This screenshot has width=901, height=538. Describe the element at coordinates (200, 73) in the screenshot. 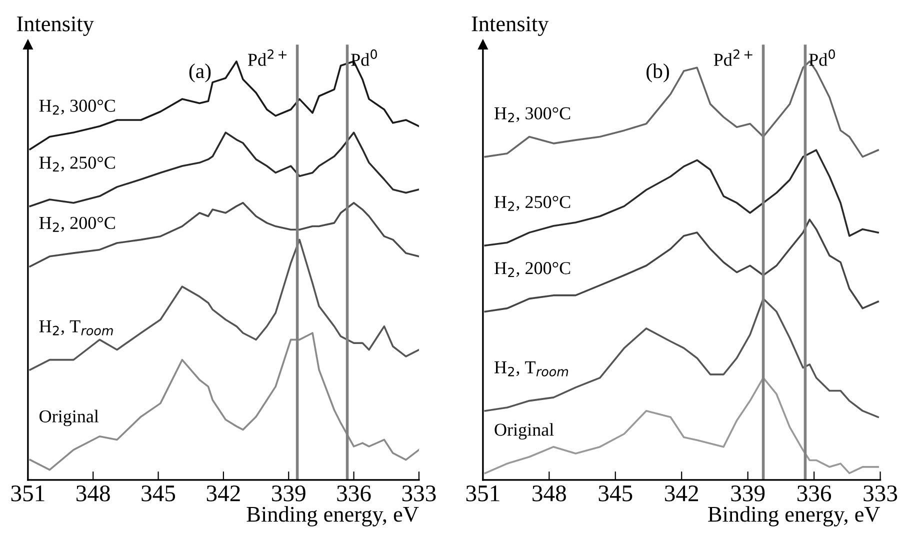

I see `annotation: (a)` at that location.